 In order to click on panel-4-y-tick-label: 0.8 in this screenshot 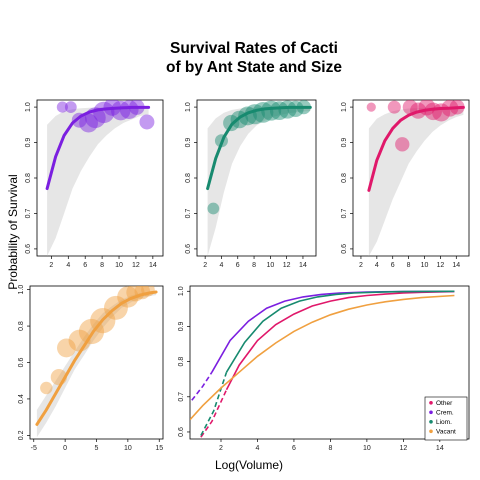, I will do `click(21, 326)`.